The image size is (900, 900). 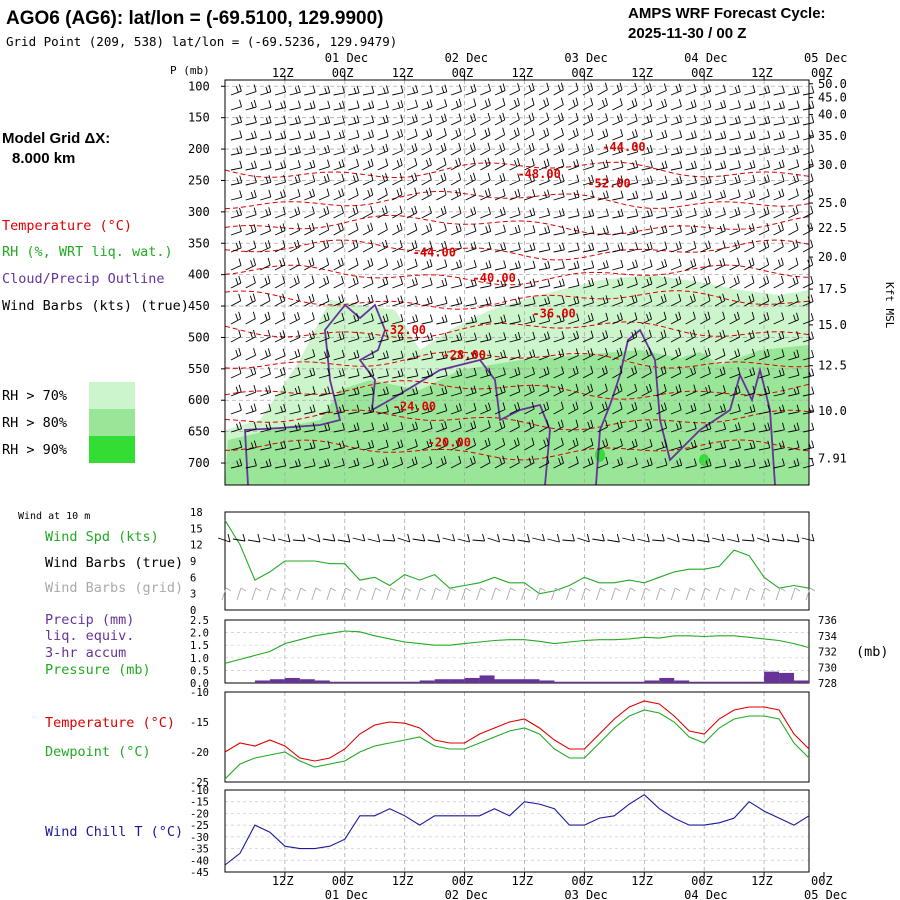 I want to click on pressure-ticks: 100 150 200 250 300 350 400 450 500 550 600 650 700, so click(x=206, y=274).